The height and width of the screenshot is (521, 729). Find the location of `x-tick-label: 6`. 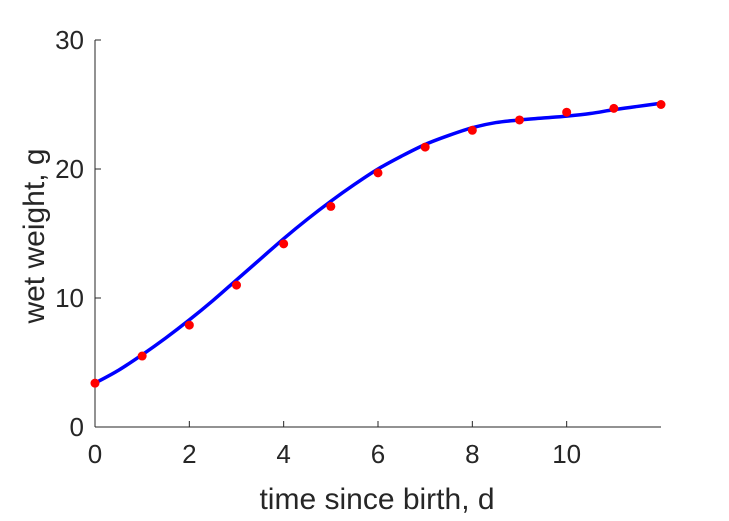

x-tick-label: 6 is located at coordinates (378, 454).